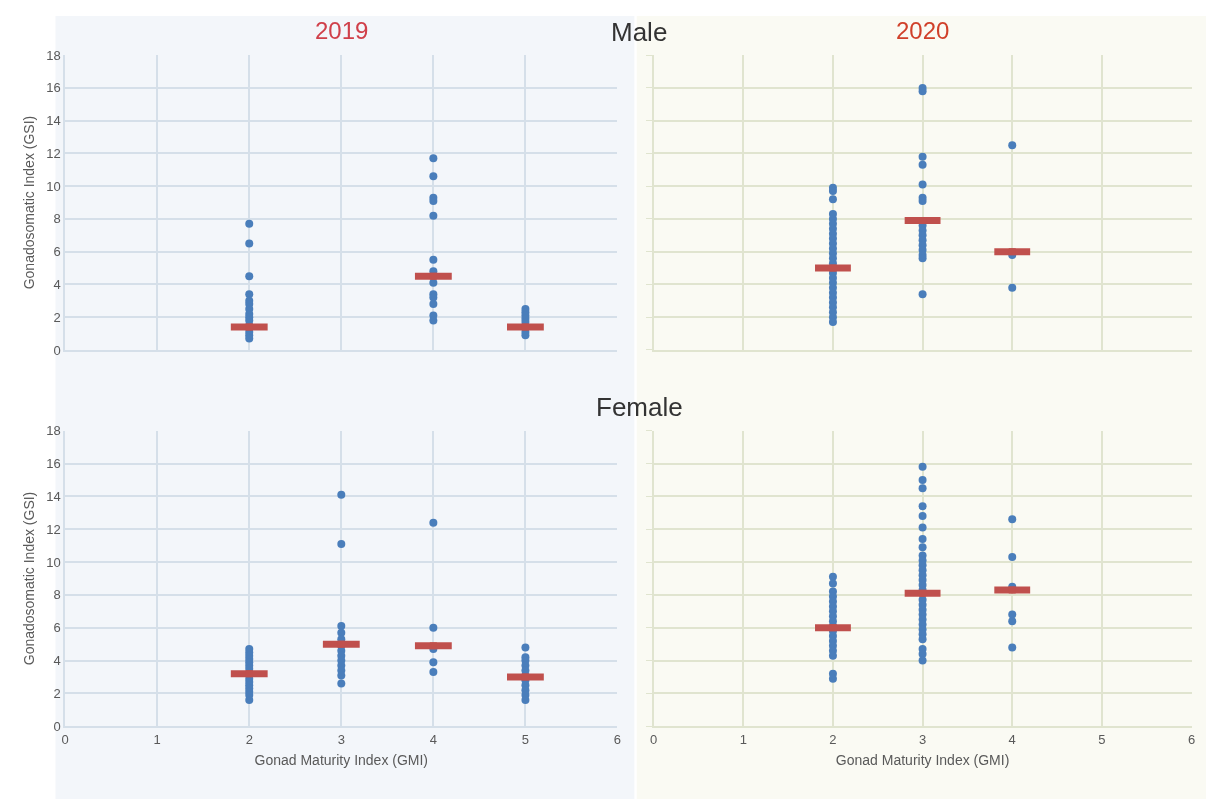 The width and height of the screenshot is (1206, 799). Describe the element at coordinates (639, 32) in the screenshot. I see `text: Male` at that location.